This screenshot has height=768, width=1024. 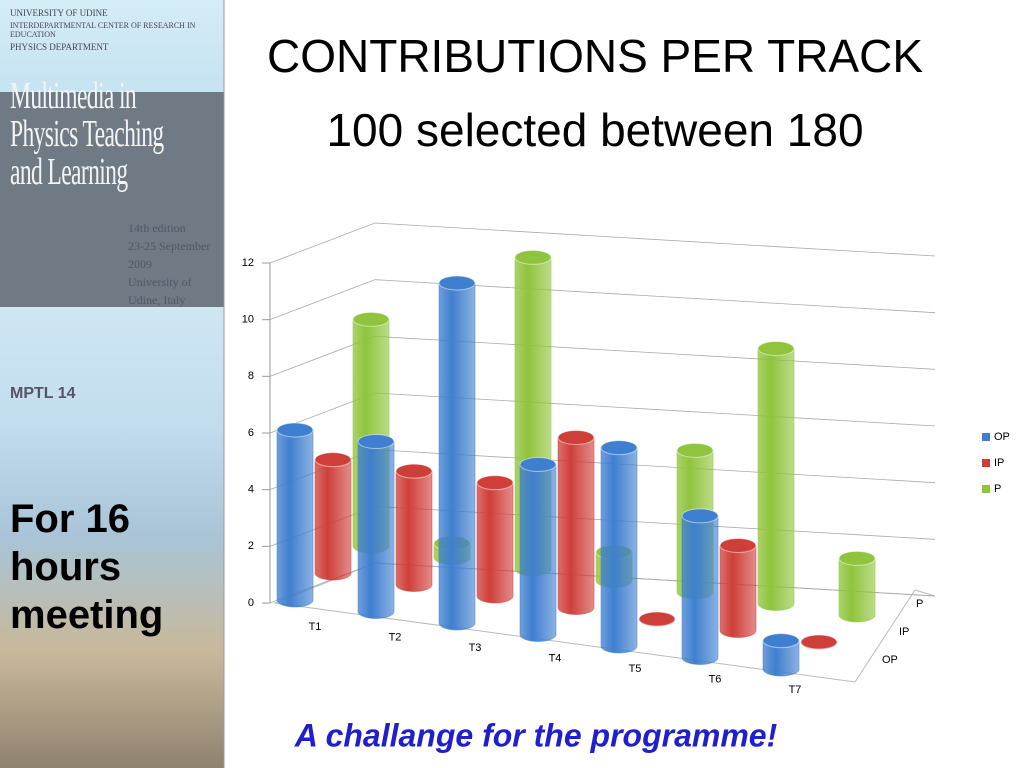 I want to click on x-tick-label: T4, so click(x=555, y=658).